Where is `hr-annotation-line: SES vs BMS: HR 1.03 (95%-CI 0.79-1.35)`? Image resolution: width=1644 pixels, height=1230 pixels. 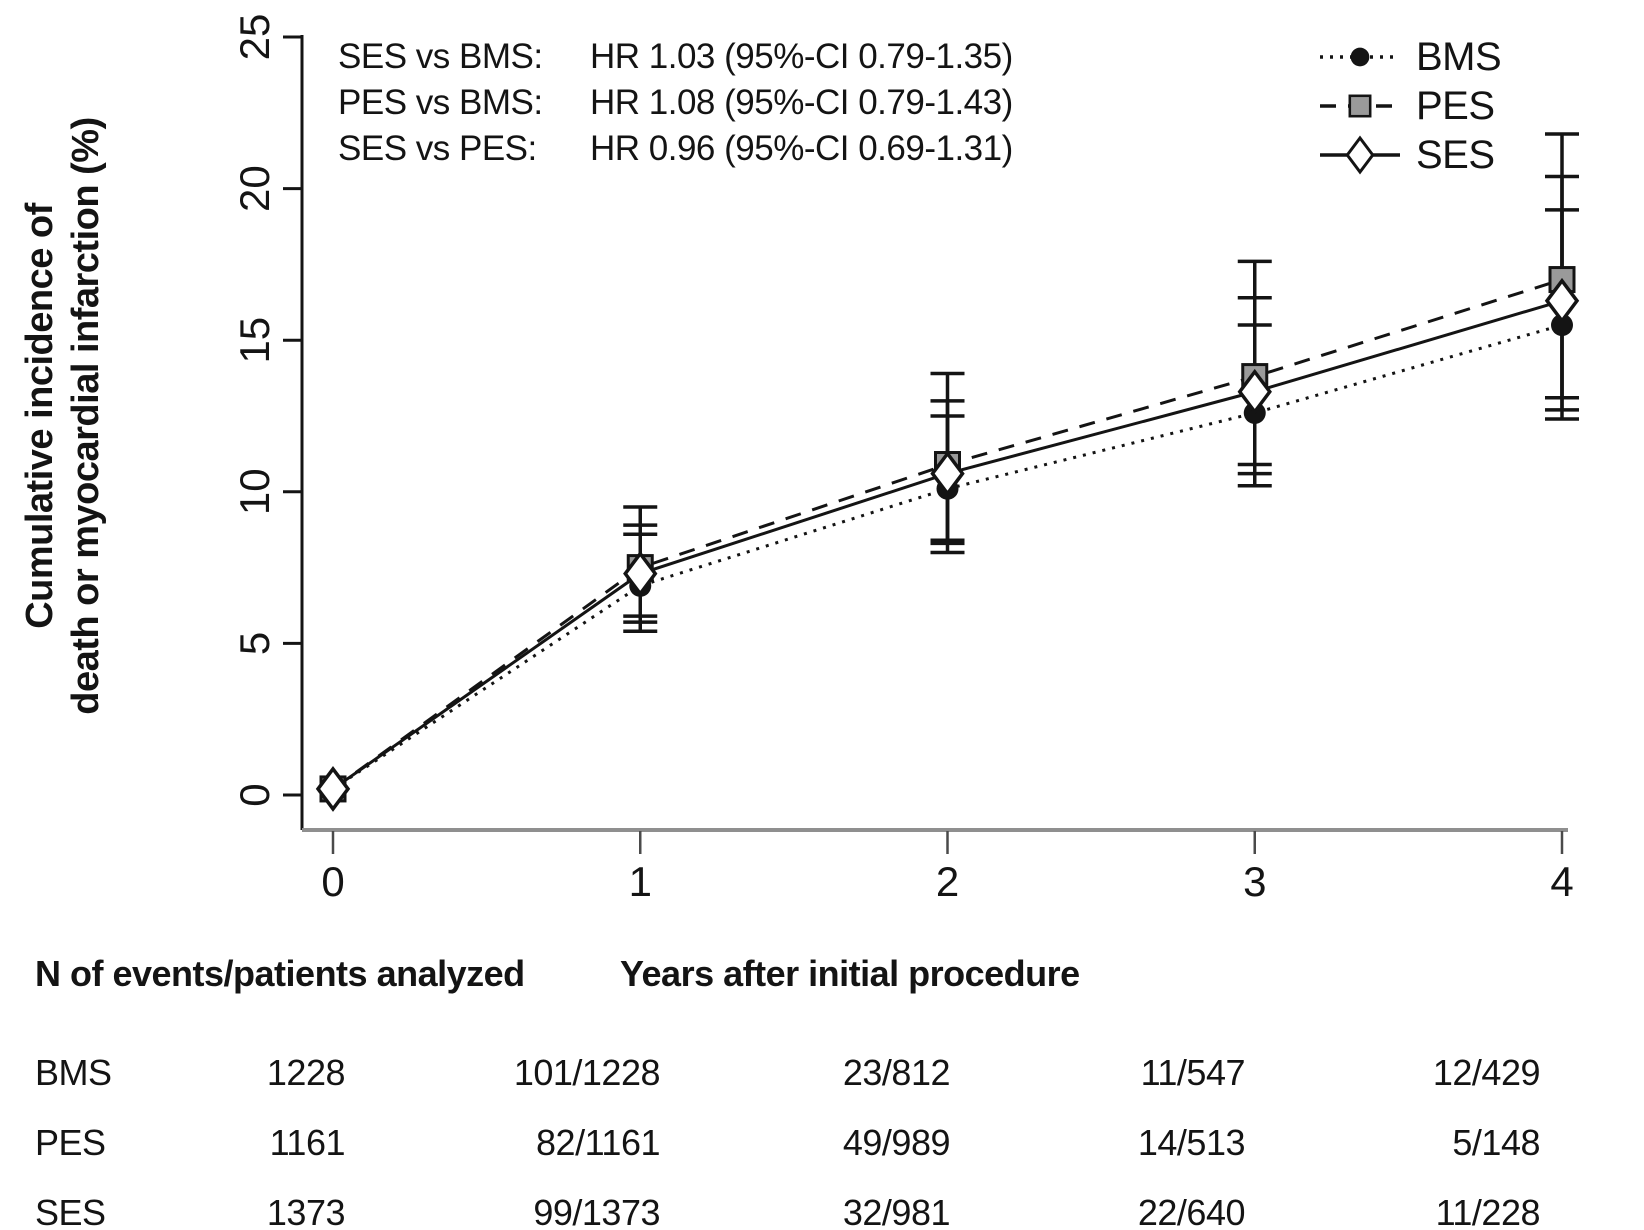
hr-annotation-line: SES vs BMS: HR 1.03 (95%-CI 0.79-1.35) is located at coordinates (675, 57).